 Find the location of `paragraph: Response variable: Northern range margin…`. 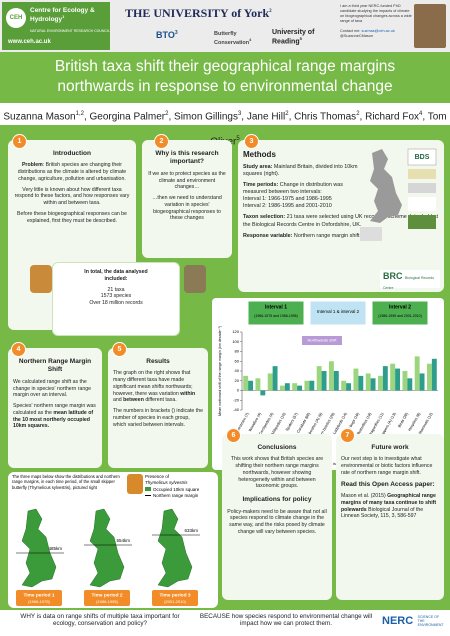

paragraph: Response variable: Northern range margin… is located at coordinates (341, 236).